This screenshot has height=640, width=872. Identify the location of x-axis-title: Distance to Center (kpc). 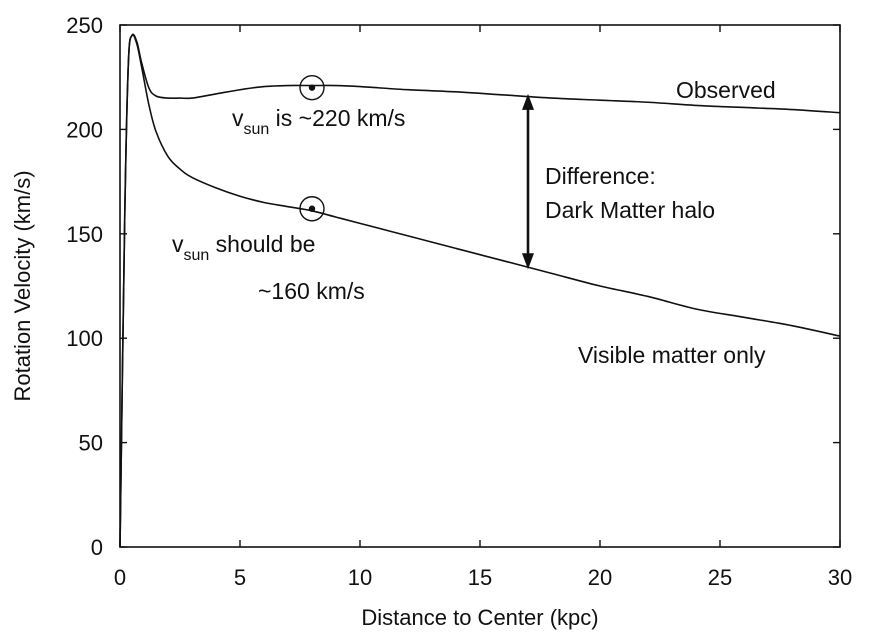
(479, 617).